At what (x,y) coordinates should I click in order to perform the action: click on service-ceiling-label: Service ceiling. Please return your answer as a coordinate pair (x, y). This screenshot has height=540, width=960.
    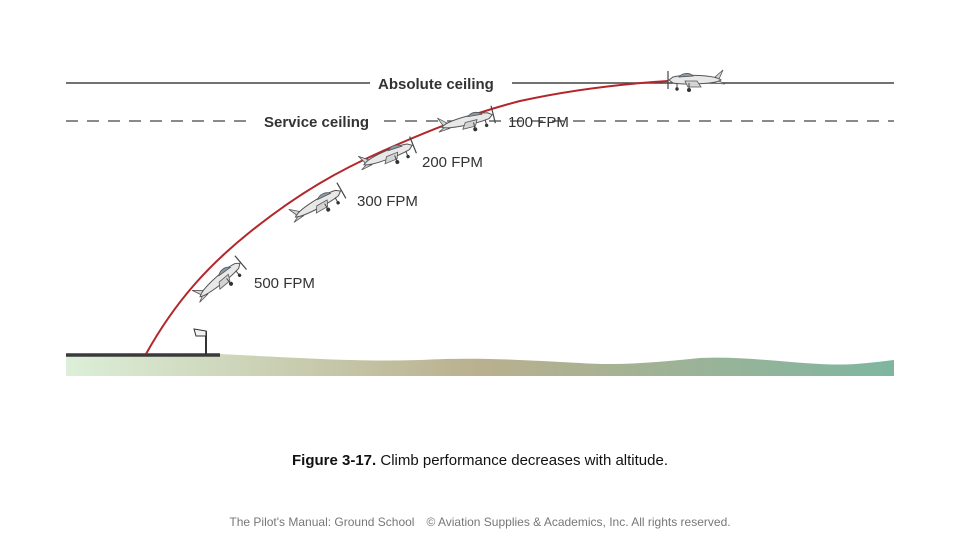
    Looking at the image, I should click on (316, 122).